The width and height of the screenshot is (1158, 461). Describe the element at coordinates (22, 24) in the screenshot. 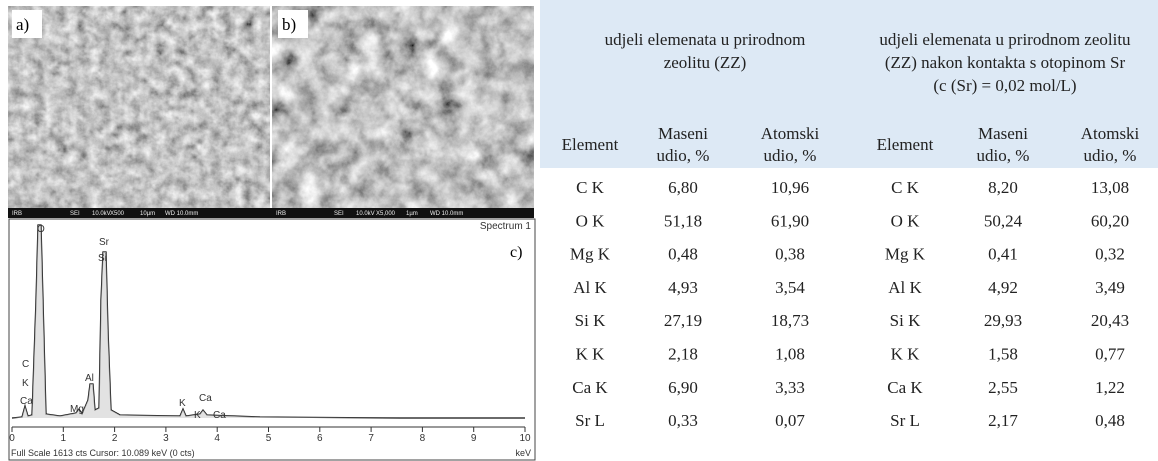

I see `panel-label: a)` at that location.